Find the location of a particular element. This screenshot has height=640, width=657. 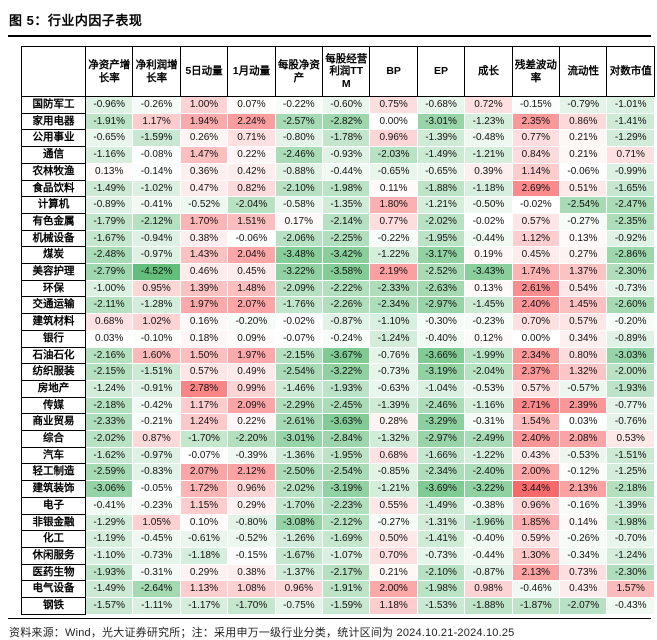

heatmap-cell: -1.57% is located at coordinates (109, 606).